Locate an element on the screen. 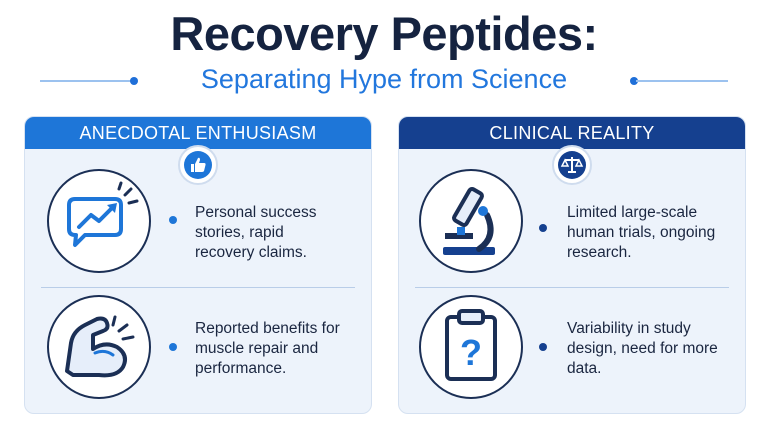 The image size is (768, 432). subtitle-rule-right is located at coordinates (682, 81).